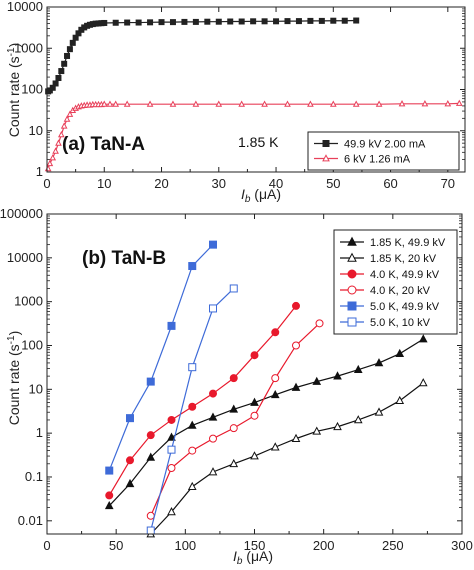 The height and width of the screenshot is (570, 474). What do you see at coordinates (171, 449) in the screenshot?
I see `data-point-5-0-k-10-kv` at bounding box center [171, 449].